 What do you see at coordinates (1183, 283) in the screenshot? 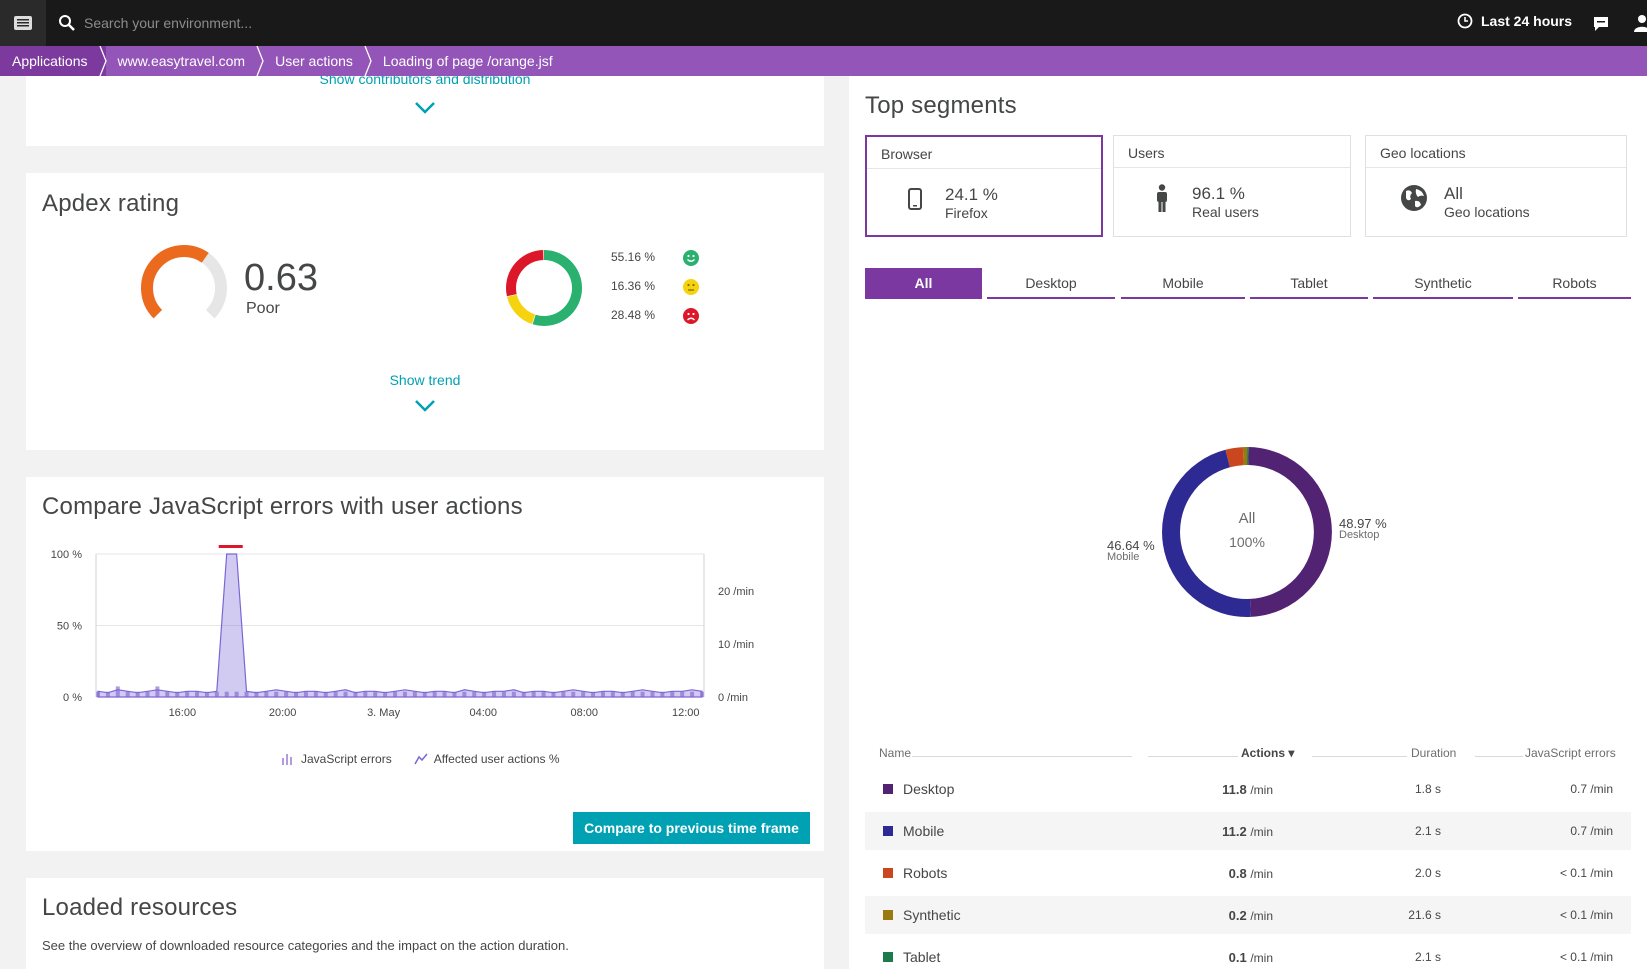
I see `tab-mobile: Mobile` at bounding box center [1183, 283].